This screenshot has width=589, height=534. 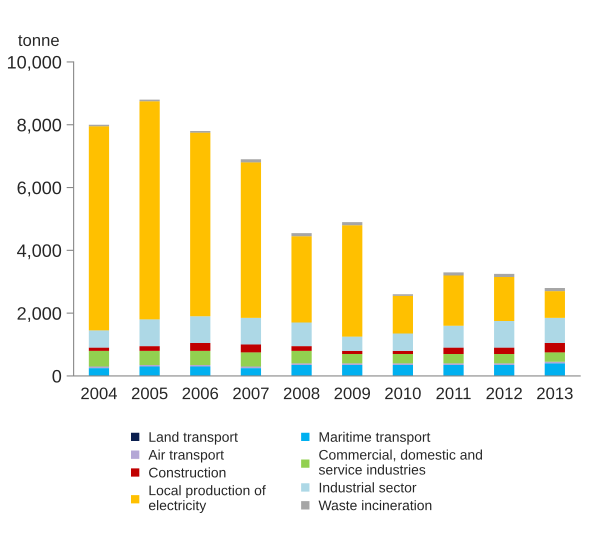 I want to click on y-tick-label: 10,000, so click(x=35, y=63).